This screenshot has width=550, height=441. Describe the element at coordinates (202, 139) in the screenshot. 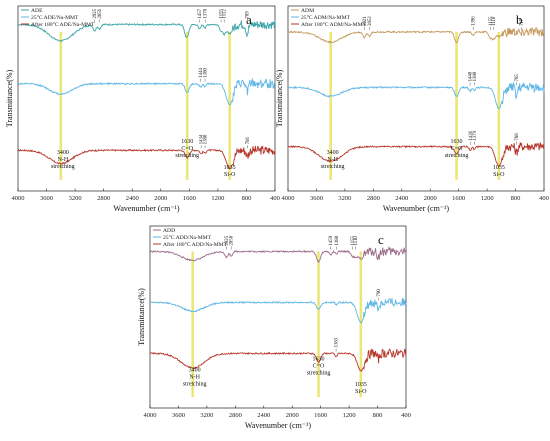

I see `peak-label: 1434` at that location.